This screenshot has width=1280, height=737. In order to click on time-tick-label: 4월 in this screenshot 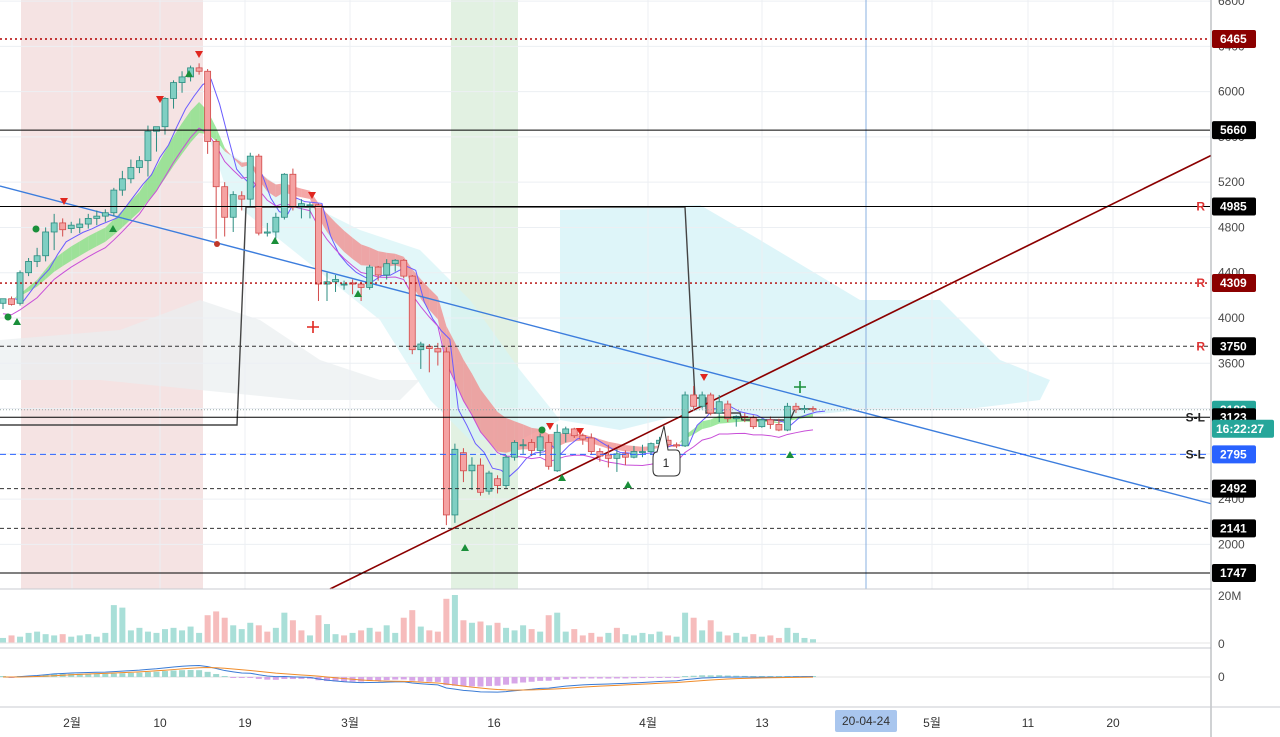, I will do `click(648, 723)`.